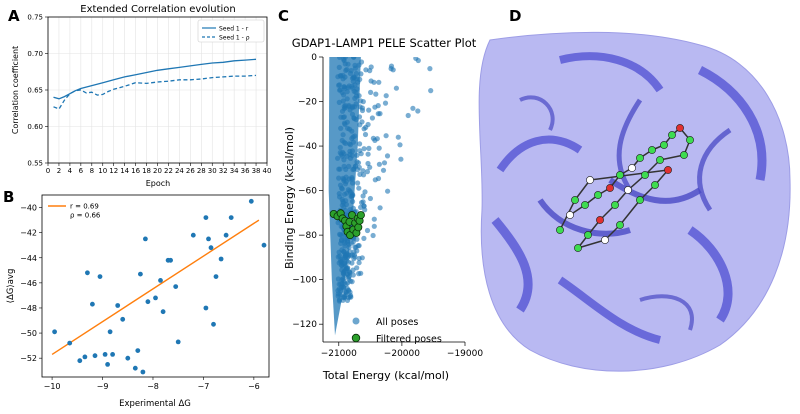 The height and width of the screenshot is (414, 800). What do you see at coordinates (103, 386) in the screenshot?
I see `x-tick-label: −9` at bounding box center [103, 386].